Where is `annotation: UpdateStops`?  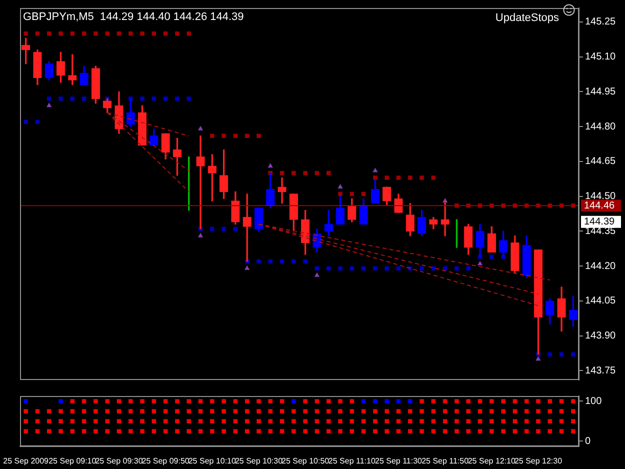
annotation: UpdateStops is located at coordinates (527, 18).